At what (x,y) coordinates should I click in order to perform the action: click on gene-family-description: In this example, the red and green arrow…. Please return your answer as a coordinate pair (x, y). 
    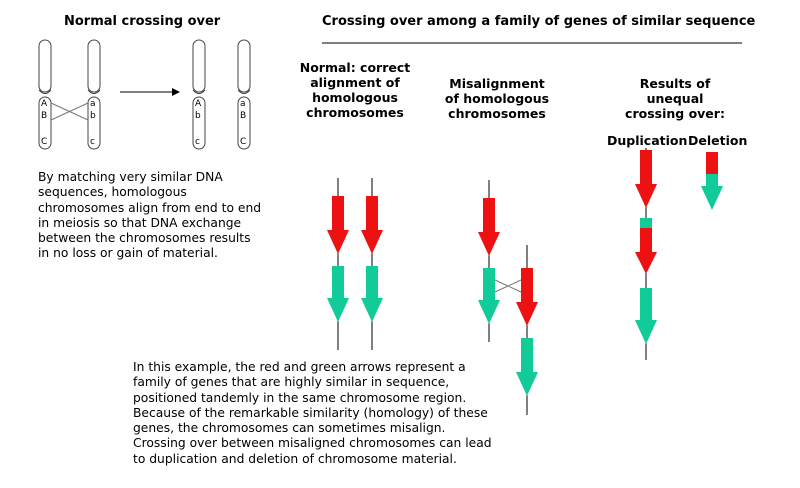
    Looking at the image, I should click on (312, 413).